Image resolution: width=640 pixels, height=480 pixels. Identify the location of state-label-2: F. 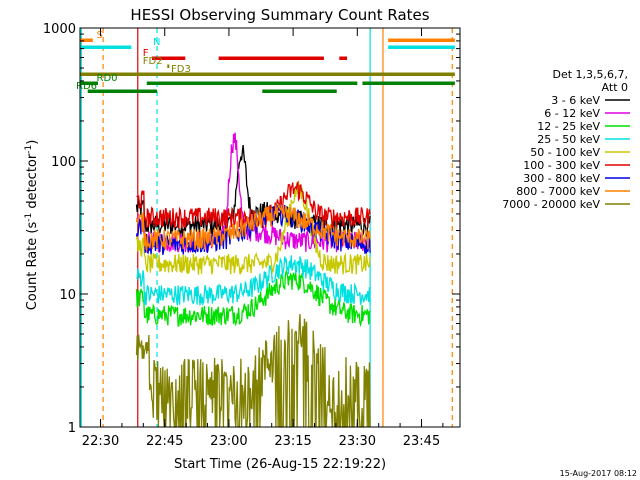
(146, 53).